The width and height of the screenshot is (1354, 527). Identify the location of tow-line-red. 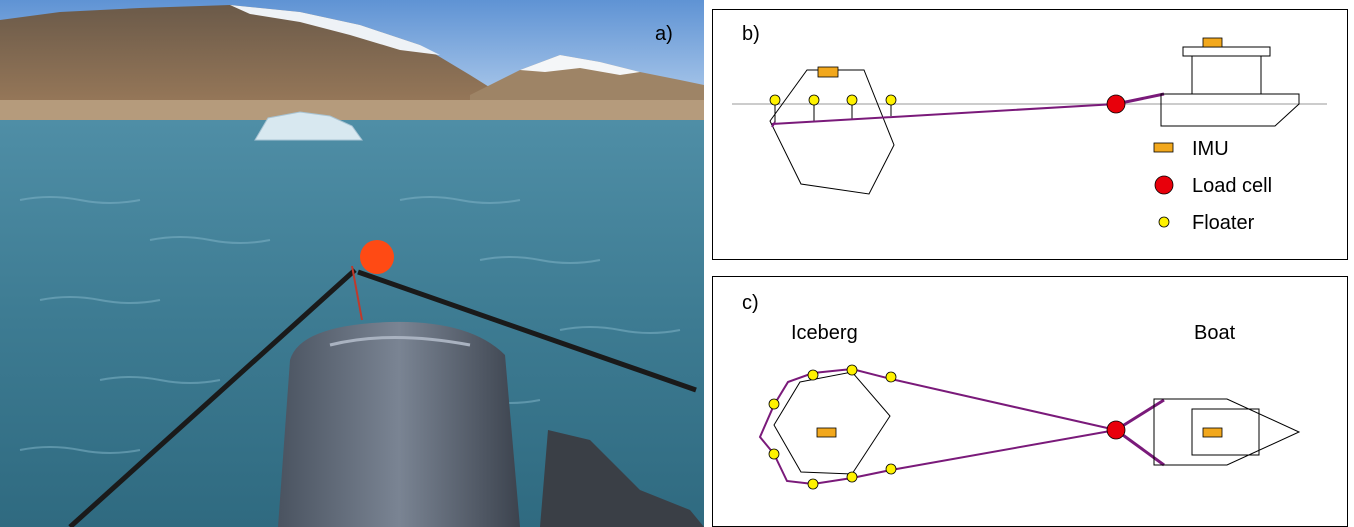
(357, 293).